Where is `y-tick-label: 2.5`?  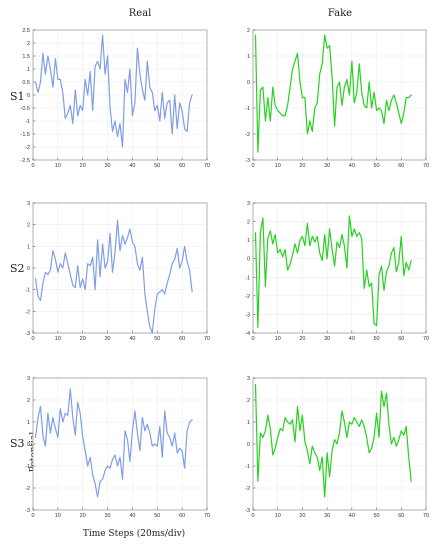
y-tick-label: 2.5 is located at coordinates (26, 31).